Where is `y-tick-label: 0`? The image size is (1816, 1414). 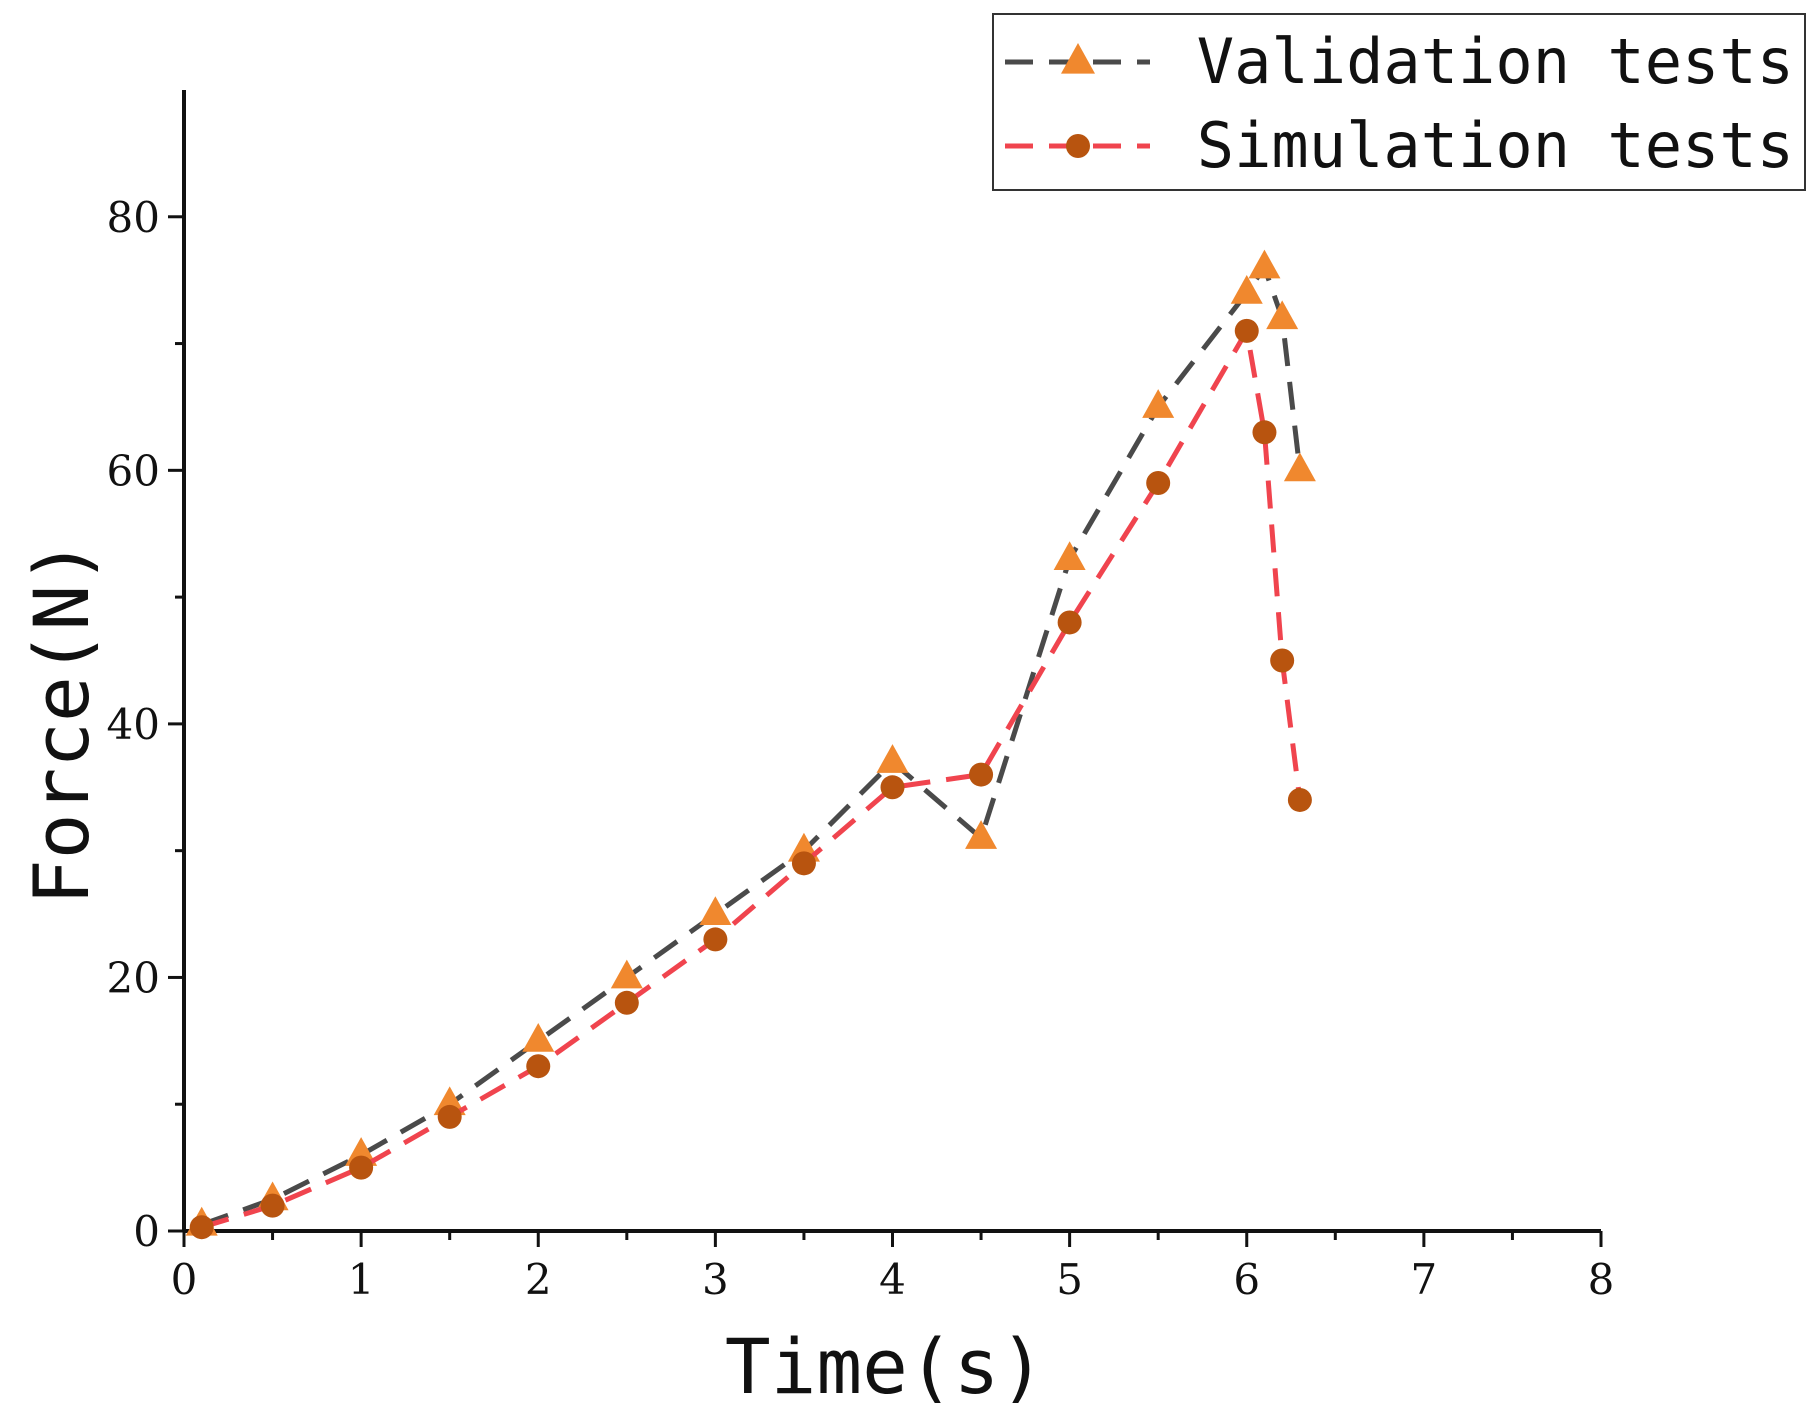 y-tick-label: 0 is located at coordinates (146, 1231).